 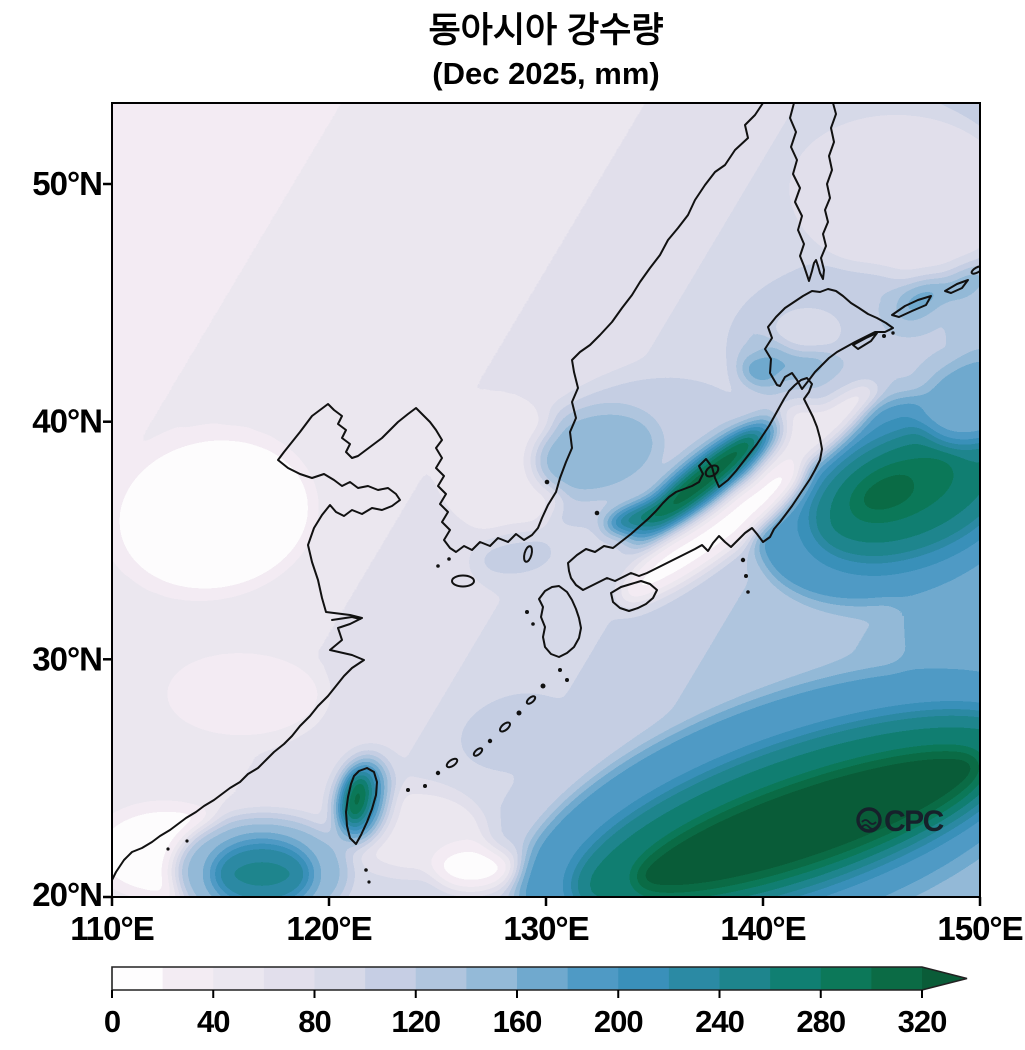 What do you see at coordinates (314, 1021) in the screenshot?
I see `colorbar-tick-label: 80` at bounding box center [314, 1021].